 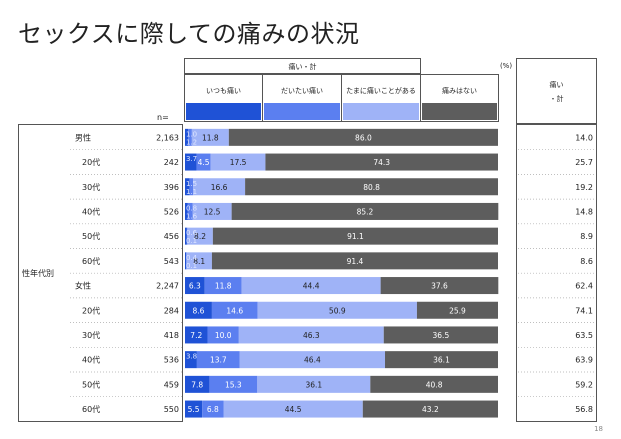 I want to click on bar-value-label: 8.1, so click(x=199, y=261).